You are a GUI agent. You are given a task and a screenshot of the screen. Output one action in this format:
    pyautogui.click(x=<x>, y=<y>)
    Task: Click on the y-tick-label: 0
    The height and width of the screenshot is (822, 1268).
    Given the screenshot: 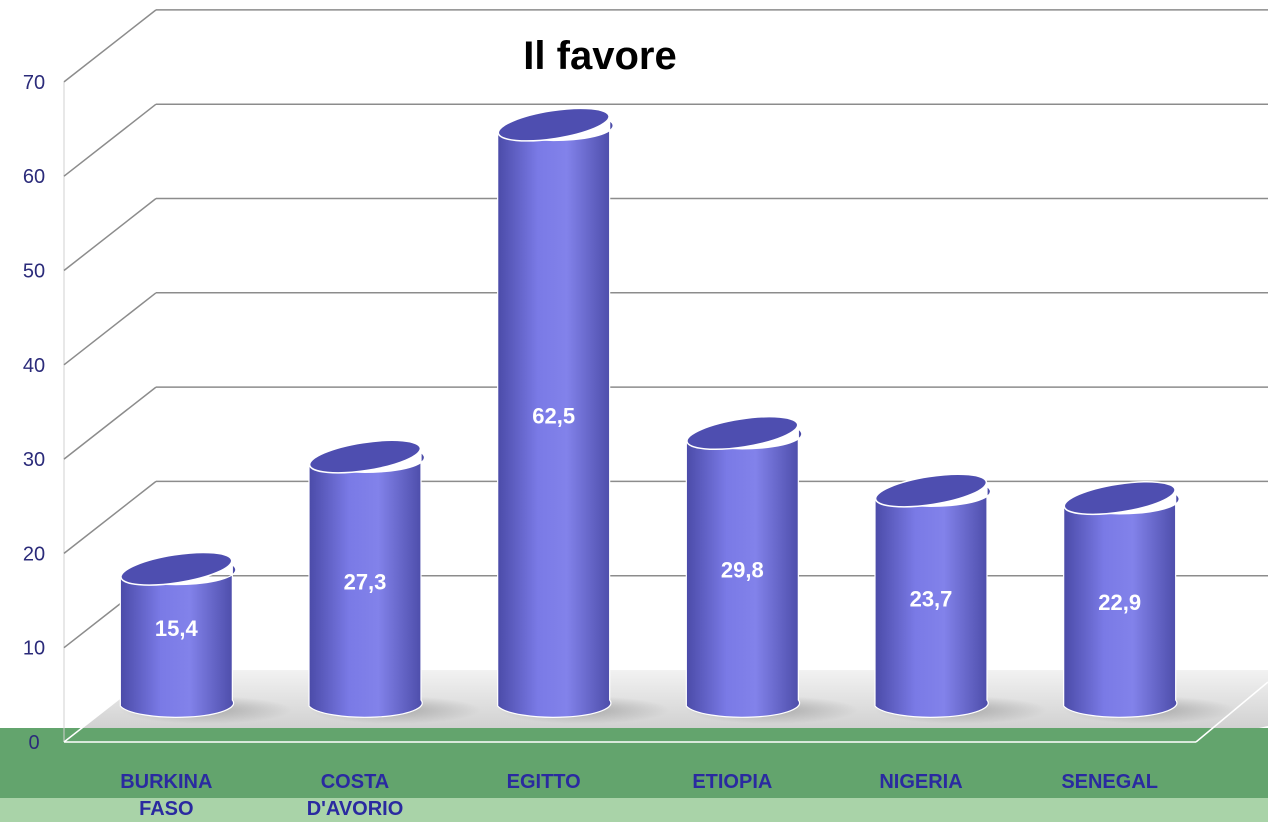 What is the action you would take?
    pyautogui.click(x=33, y=743)
    